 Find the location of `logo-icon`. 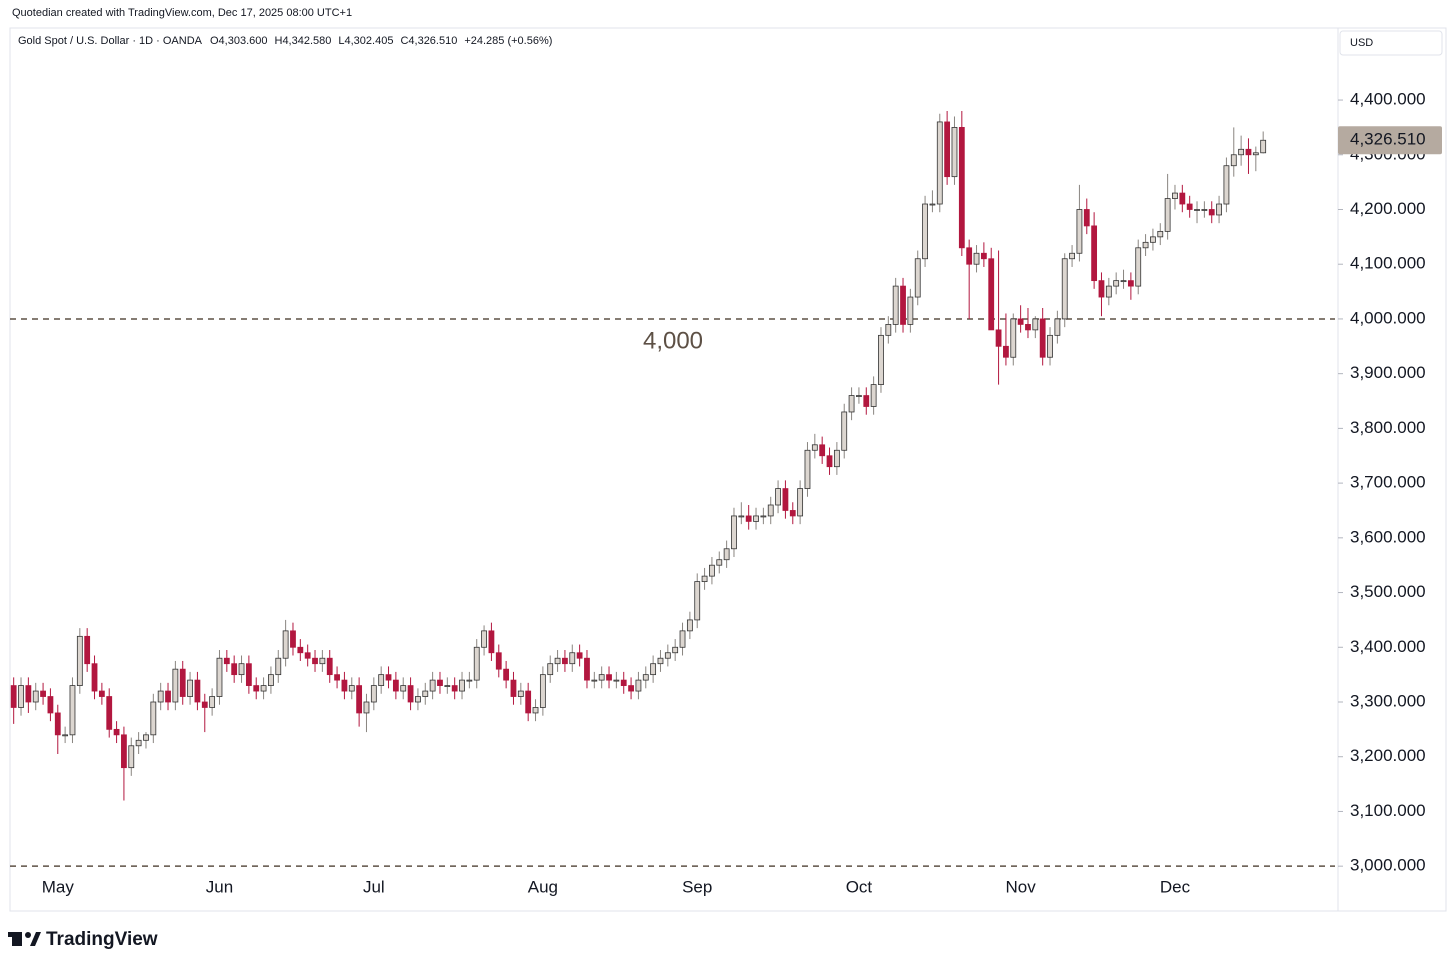

logo-icon is located at coordinates (15, 934).